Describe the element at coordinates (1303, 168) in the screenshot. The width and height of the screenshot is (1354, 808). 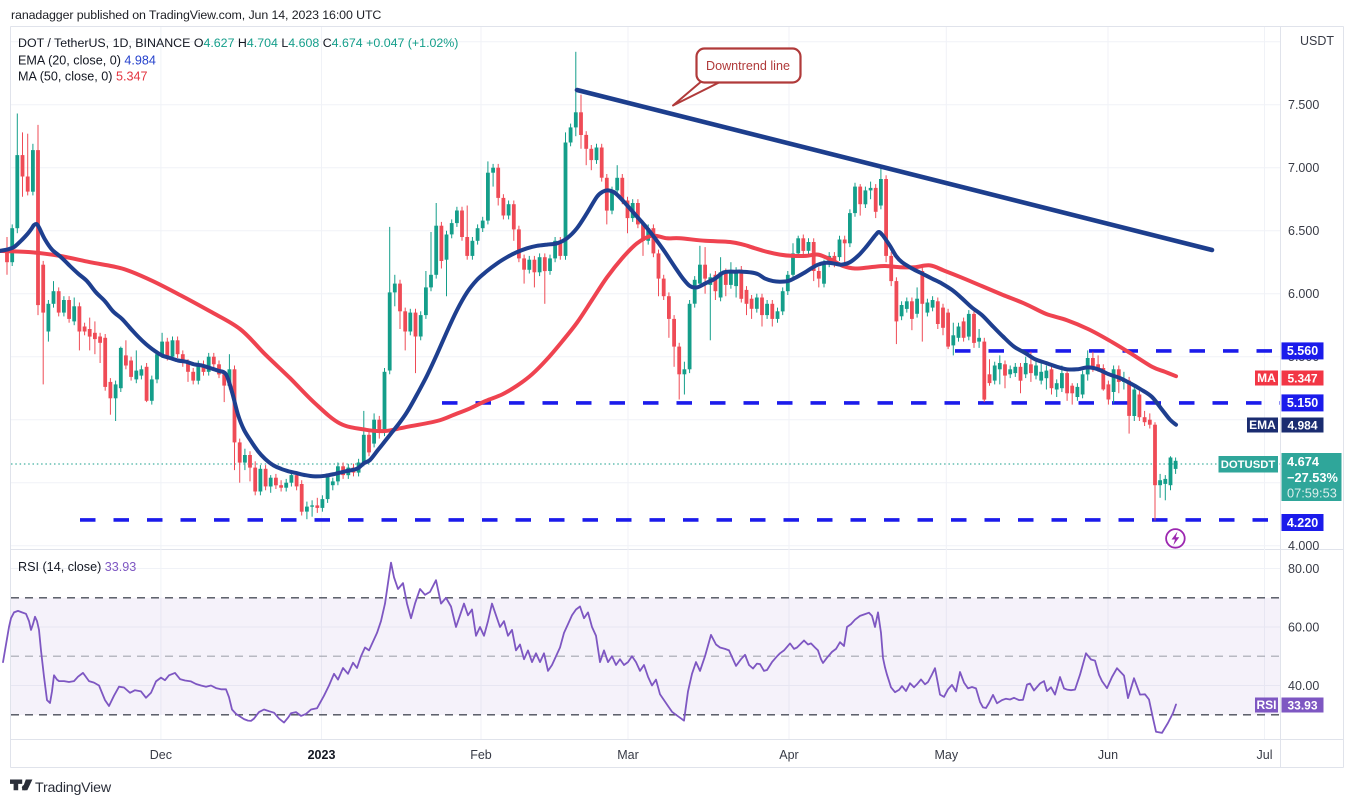
I see `svg-text: 7.000` at that location.